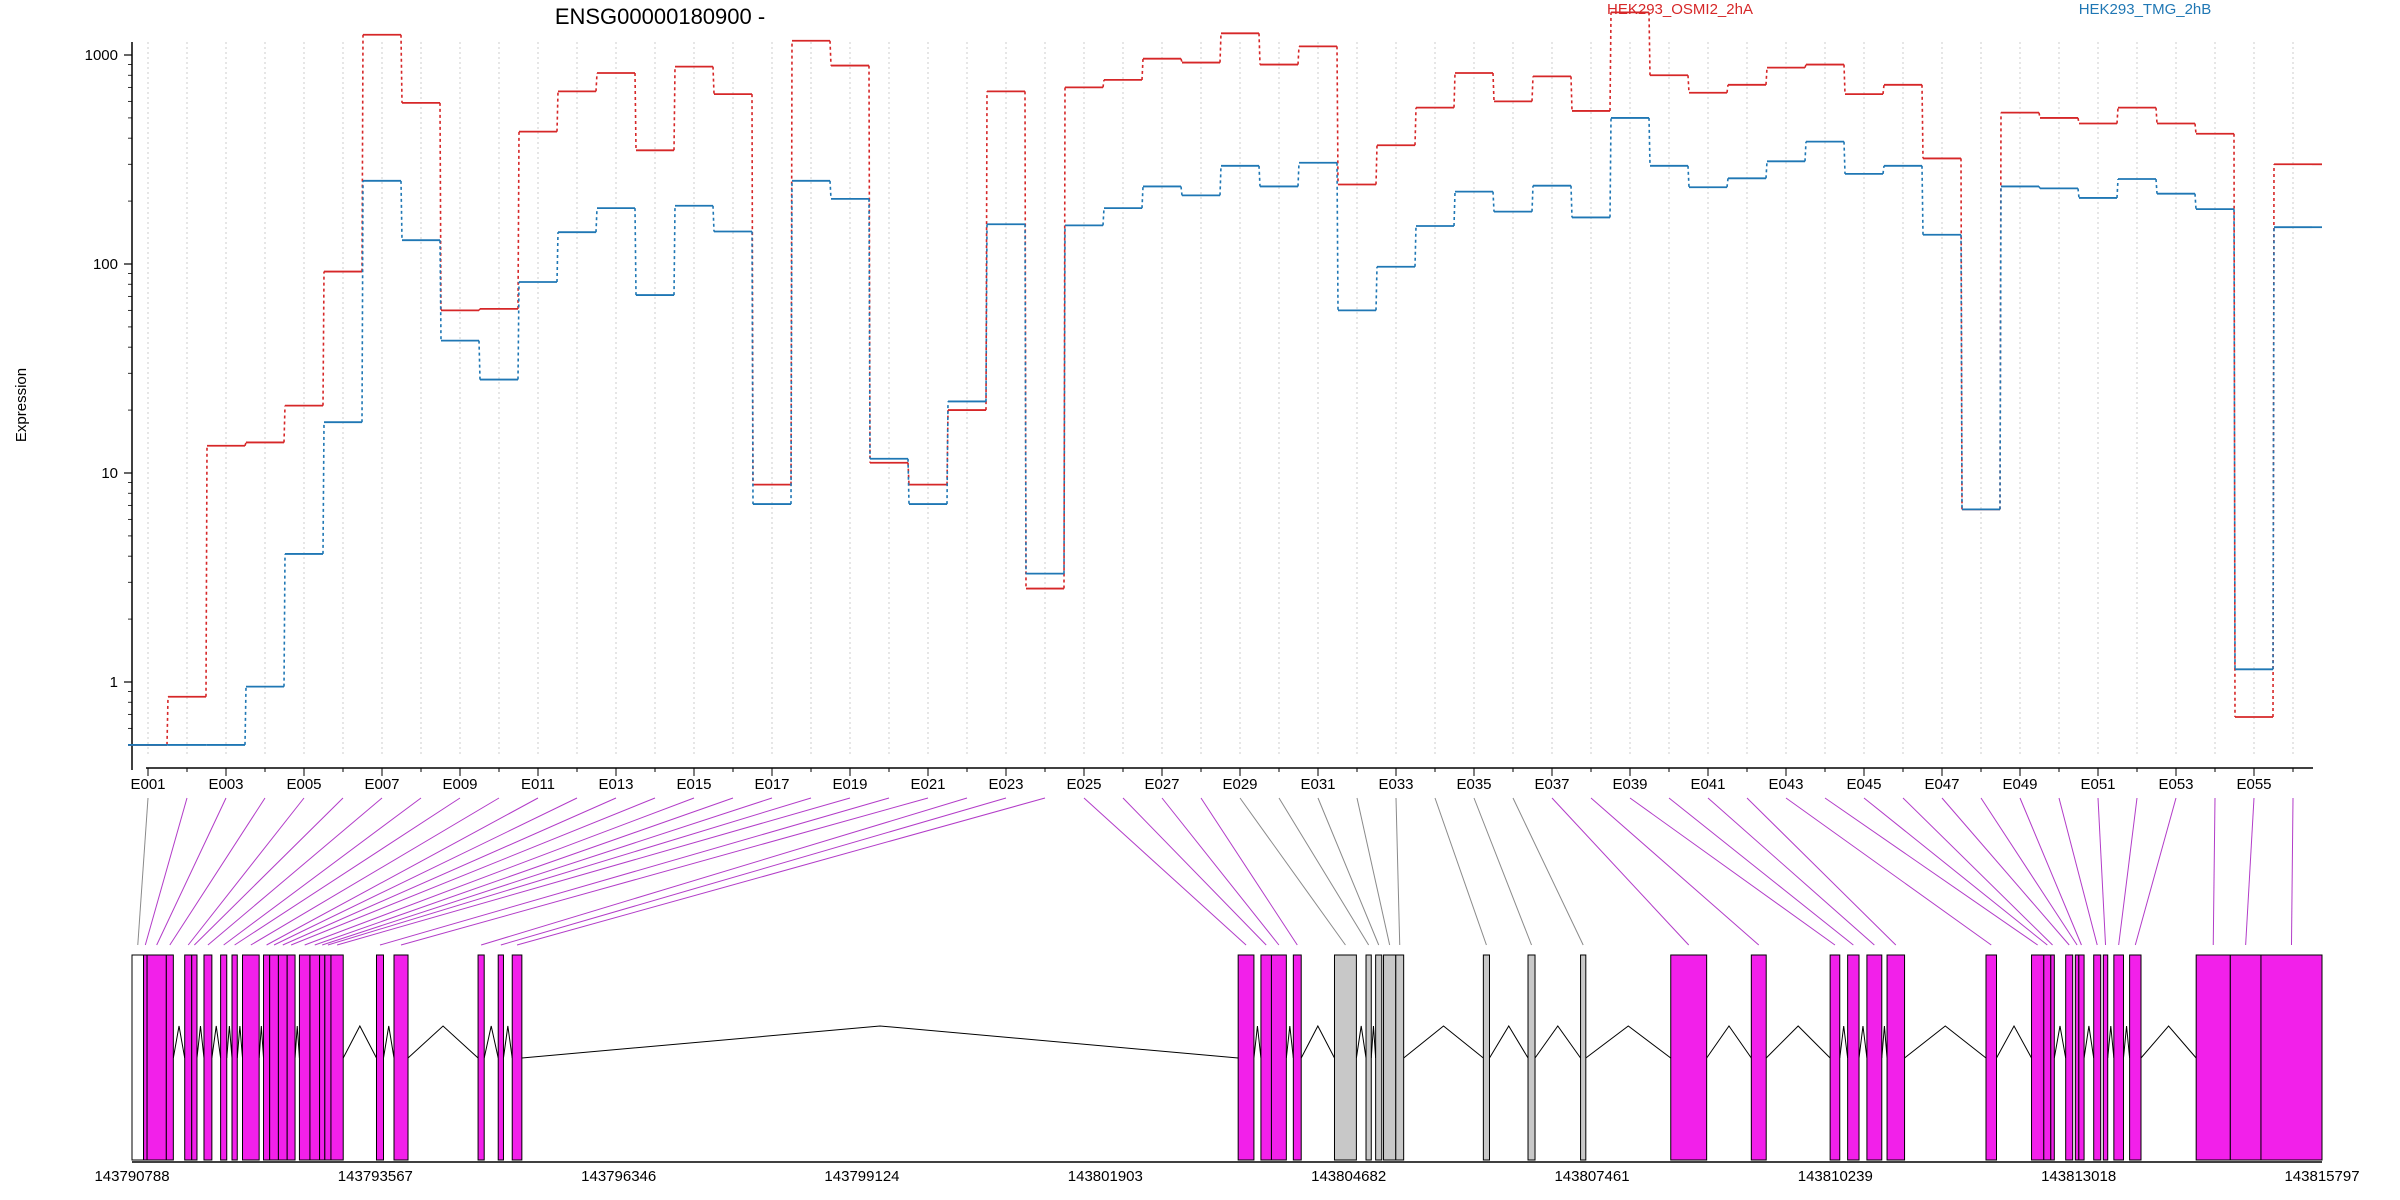 The width and height of the screenshot is (2400, 1200). I want to click on x-tick-label: E005, so click(303, 784).